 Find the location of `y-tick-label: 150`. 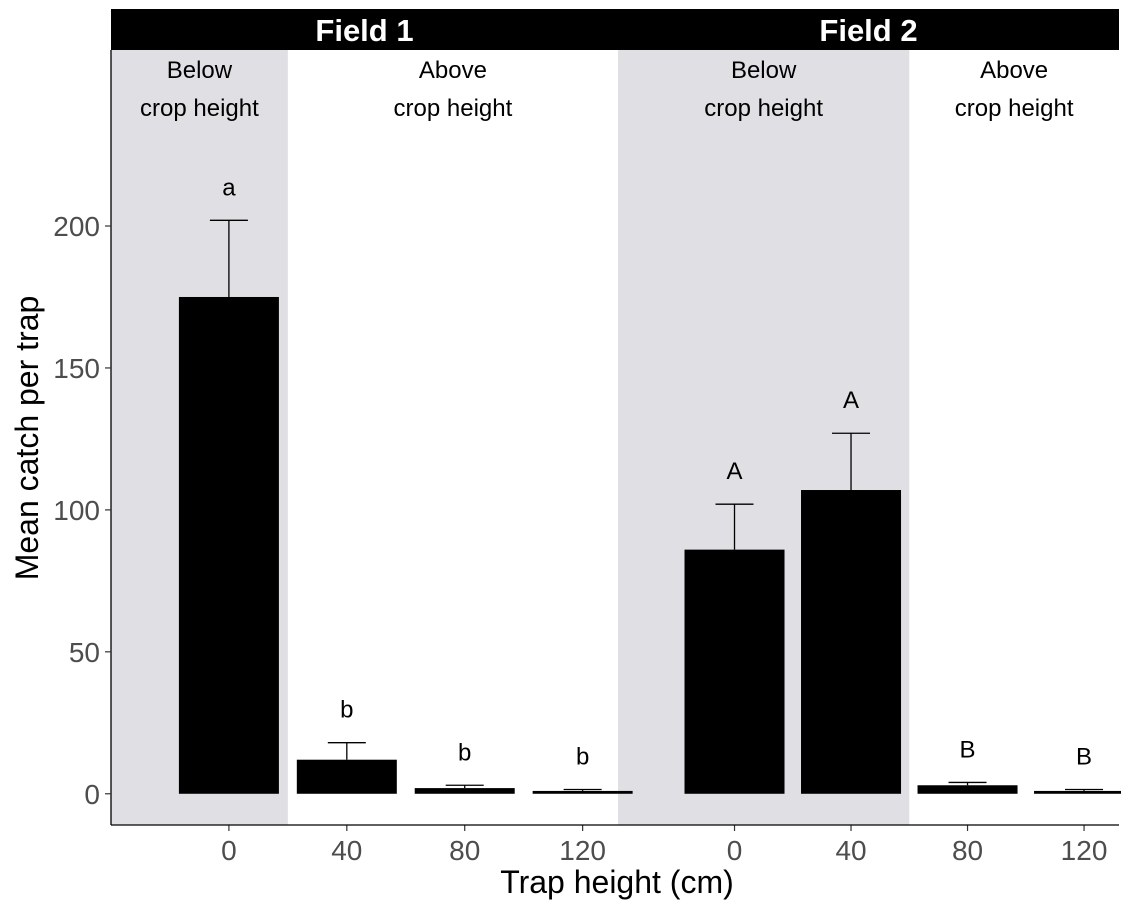

y-tick-label: 150 is located at coordinates (76, 368).